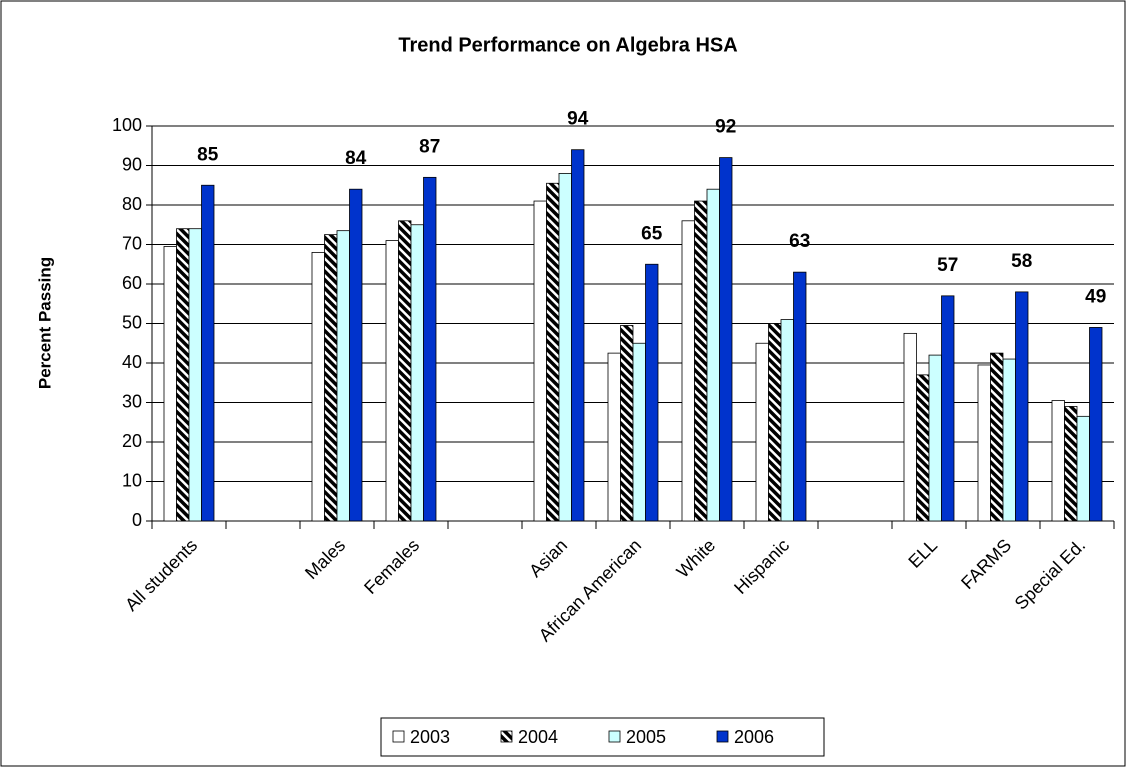 The width and height of the screenshot is (1126, 767). Describe the element at coordinates (652, 233) in the screenshot. I see `value-label: 65` at that location.